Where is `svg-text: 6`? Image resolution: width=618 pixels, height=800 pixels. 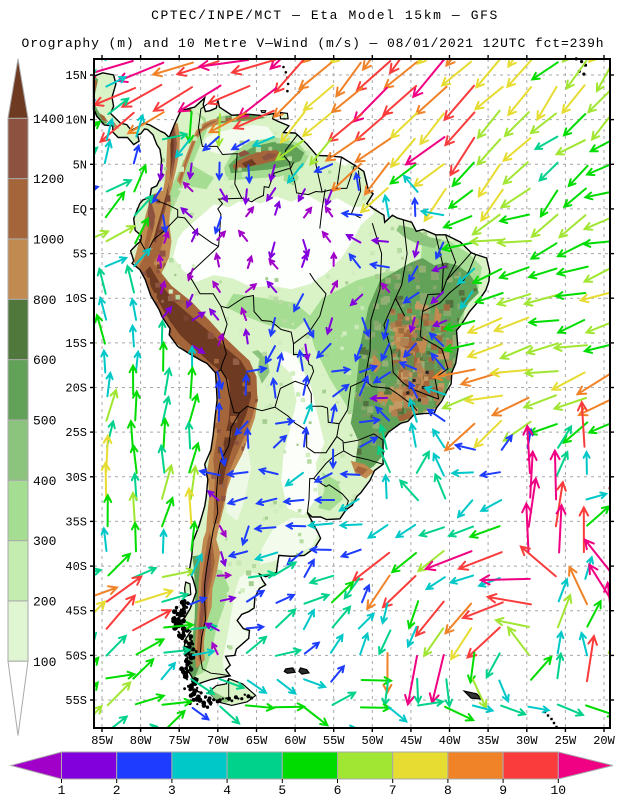 svg-text: 6 is located at coordinates (338, 790).